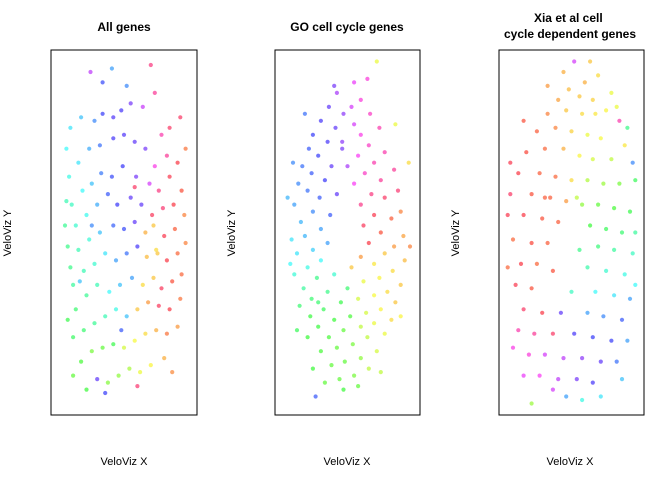 This screenshot has width=672, height=480. Describe the element at coordinates (232, 232) in the screenshot. I see `y-axis-label: VeloViz Y` at that location.